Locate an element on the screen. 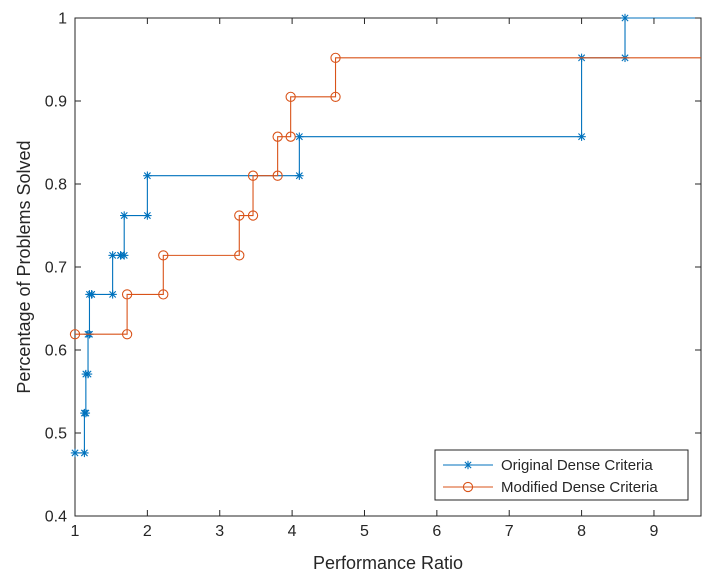 The width and height of the screenshot is (702, 579). y-axis-label: Percentage of Problems Solved is located at coordinates (24, 266).